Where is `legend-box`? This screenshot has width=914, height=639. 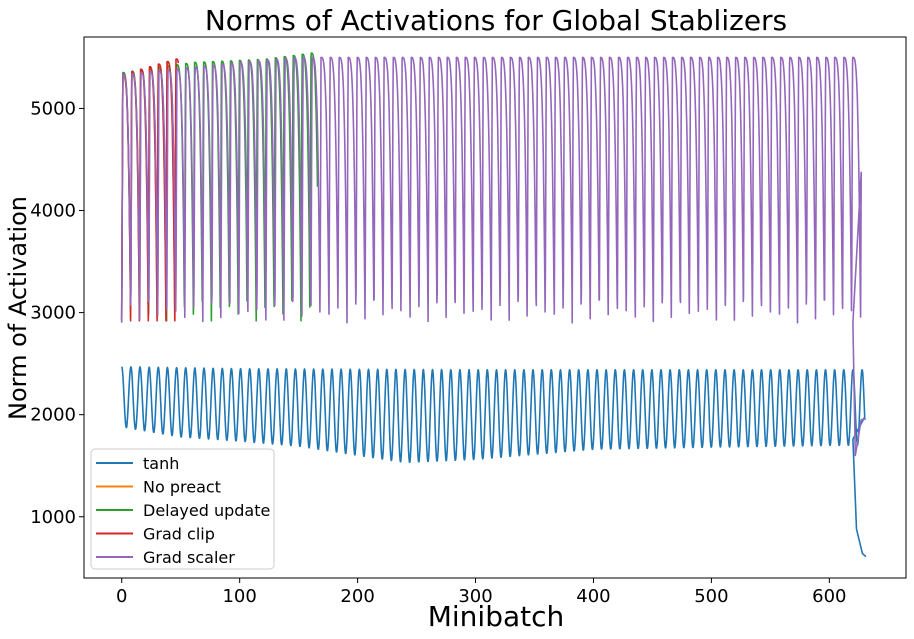
legend-box is located at coordinates (182, 509).